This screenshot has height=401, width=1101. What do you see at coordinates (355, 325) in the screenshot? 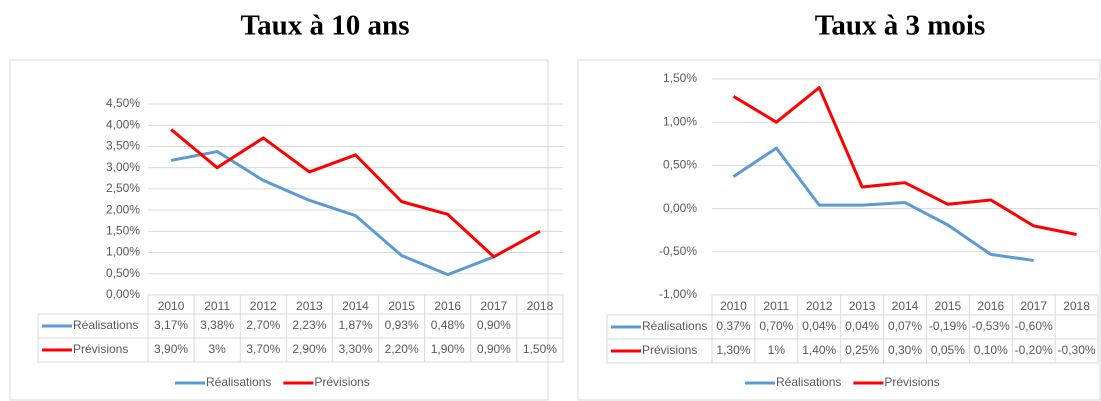
I see `data-label: 1,87%` at bounding box center [355, 325].